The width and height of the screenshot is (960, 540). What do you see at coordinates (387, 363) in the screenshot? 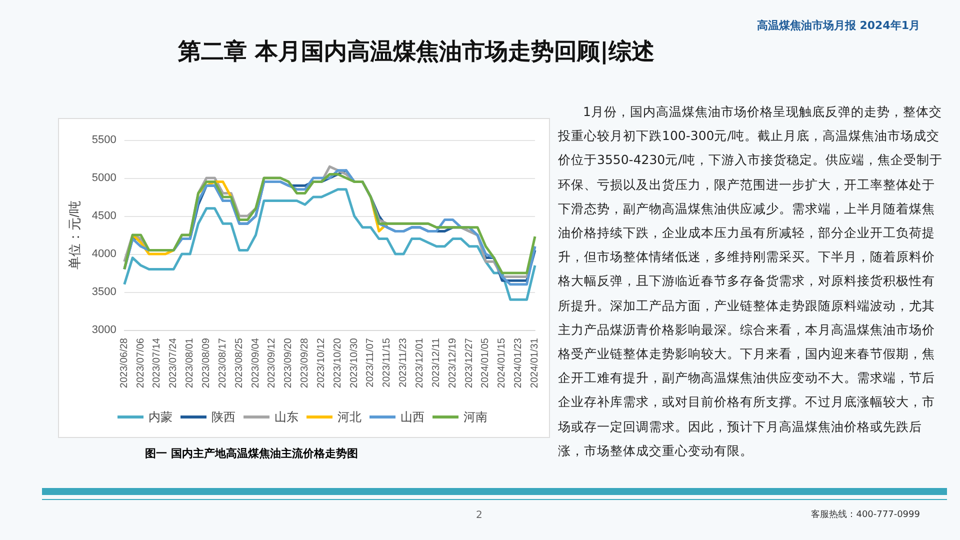
I see `x-tick-label: 2023/11/15` at bounding box center [387, 363].